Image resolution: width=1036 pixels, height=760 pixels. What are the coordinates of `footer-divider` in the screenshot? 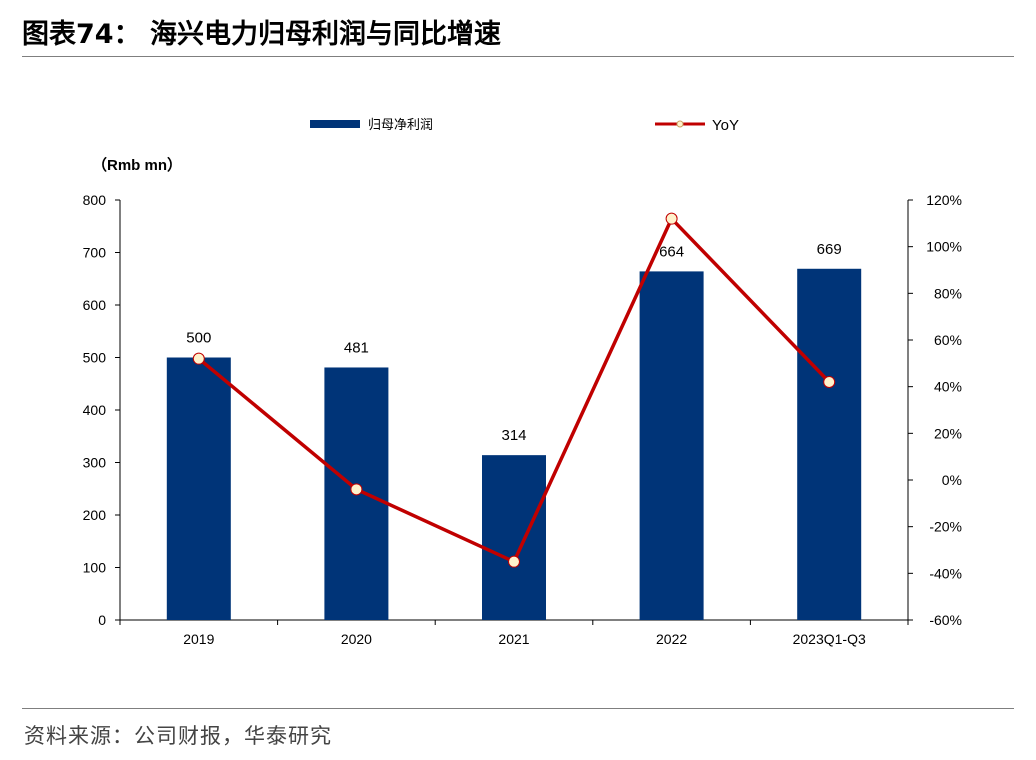 It's located at (518, 708).